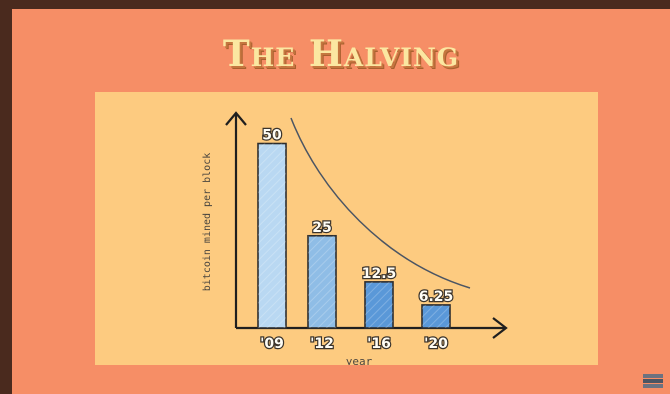 This screenshot has height=394, width=670. What do you see at coordinates (341, 54) in the screenshot?
I see `slide-title: The Halving` at bounding box center [341, 54].